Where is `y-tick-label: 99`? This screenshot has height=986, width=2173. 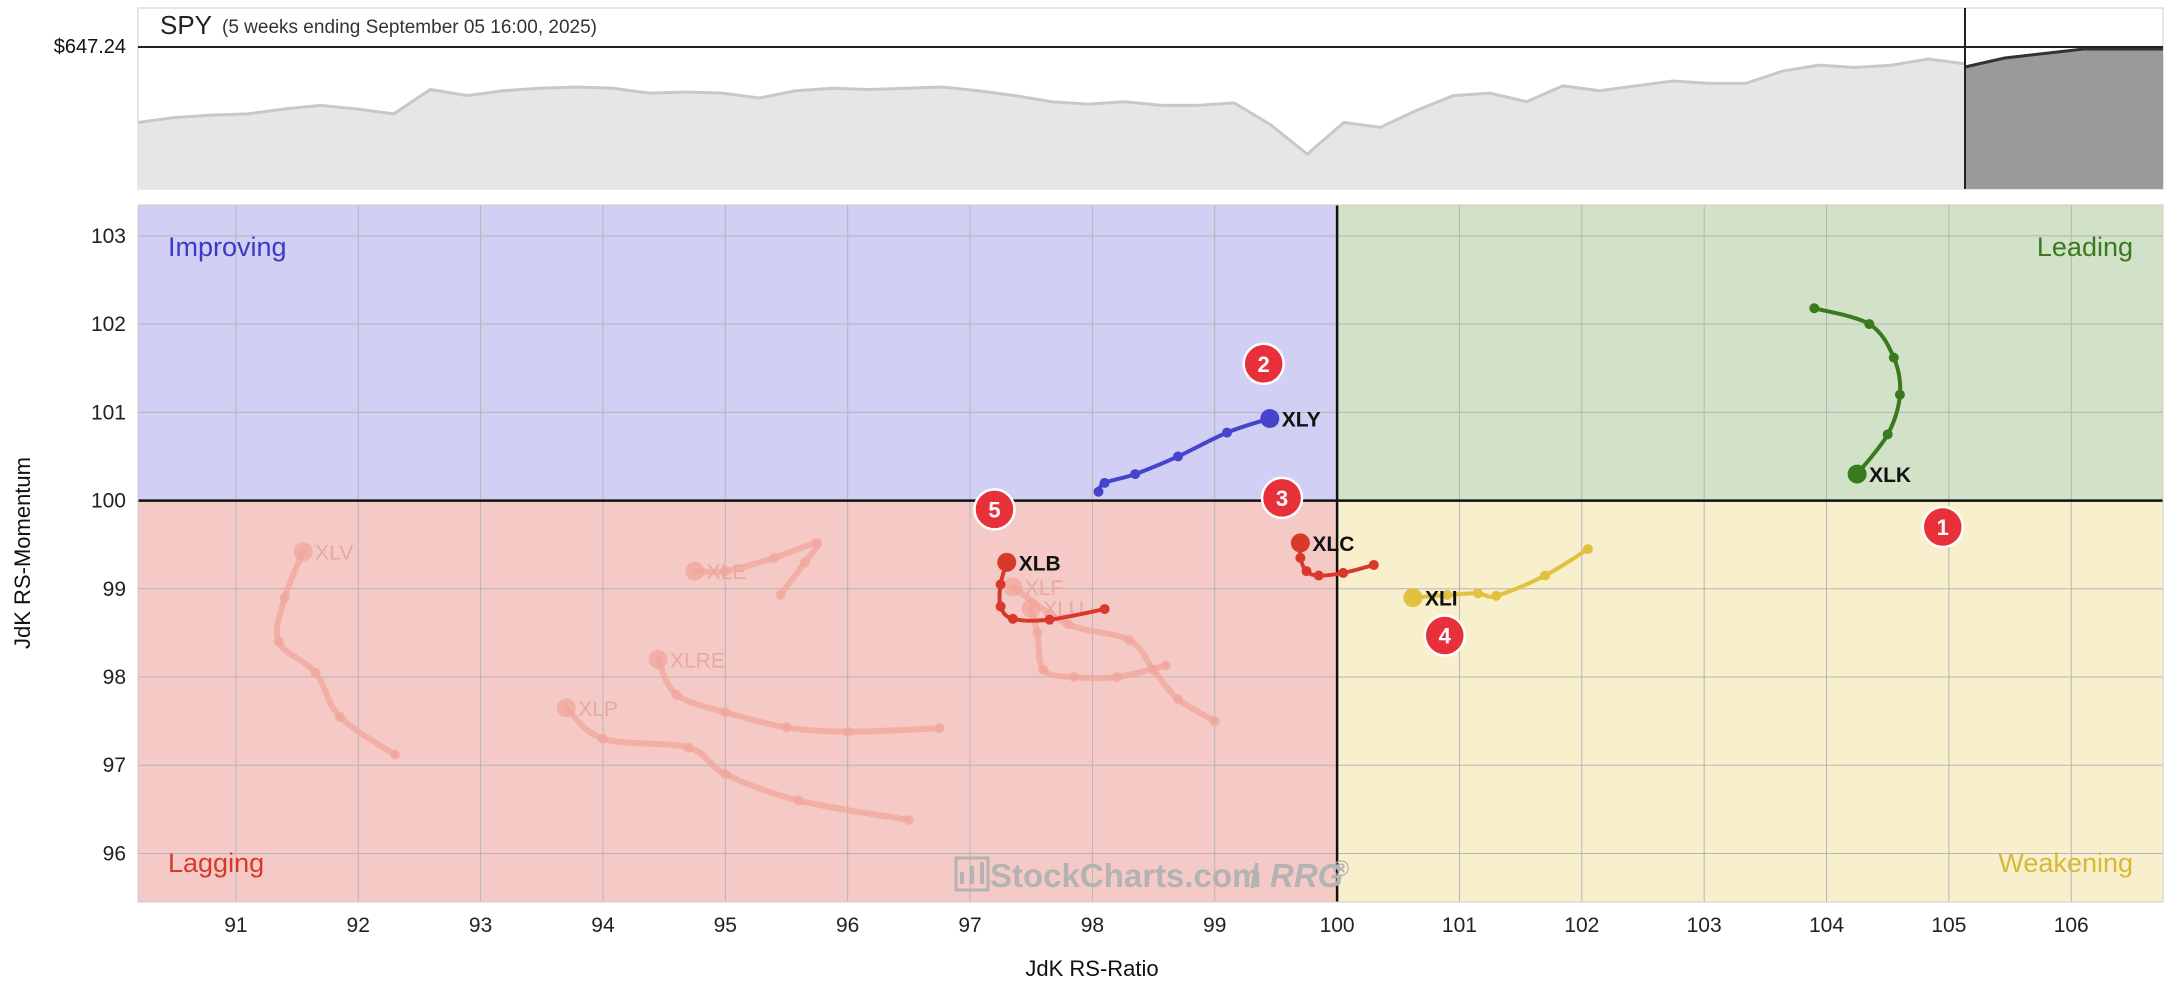 y-tick-label: 99 is located at coordinates (114, 589).